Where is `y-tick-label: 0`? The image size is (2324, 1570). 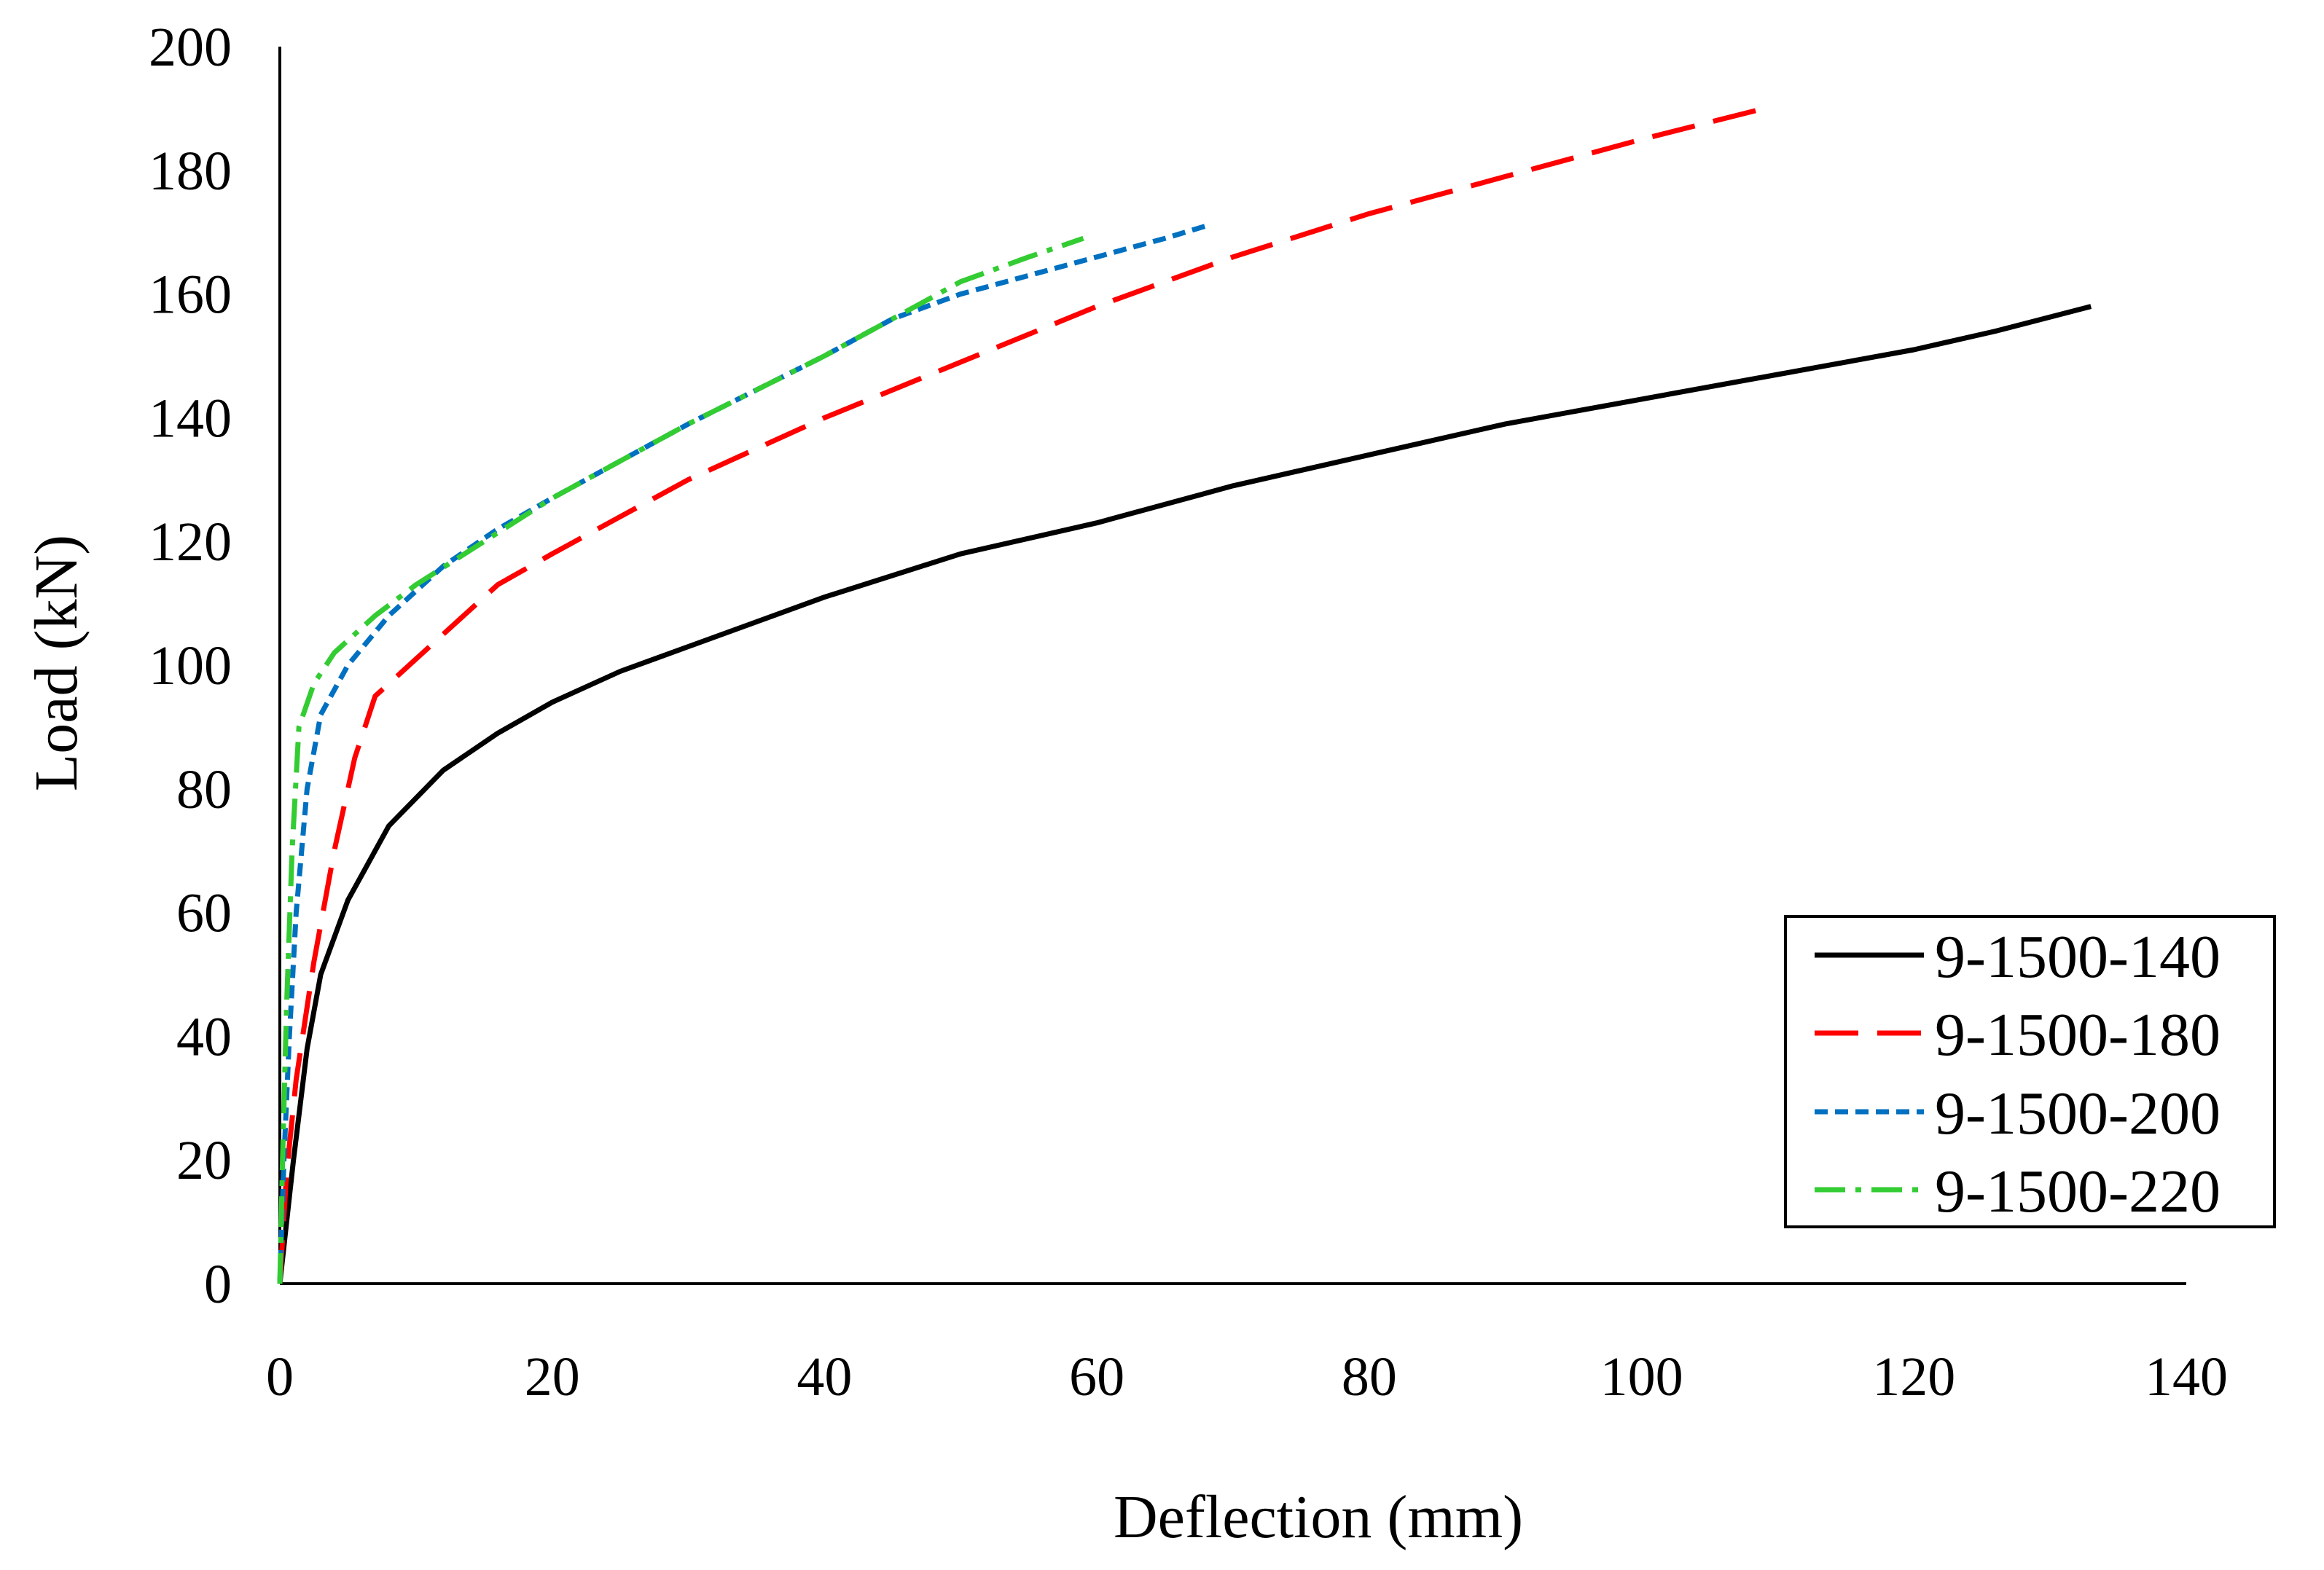 y-tick-label: 0 is located at coordinates (218, 1284).